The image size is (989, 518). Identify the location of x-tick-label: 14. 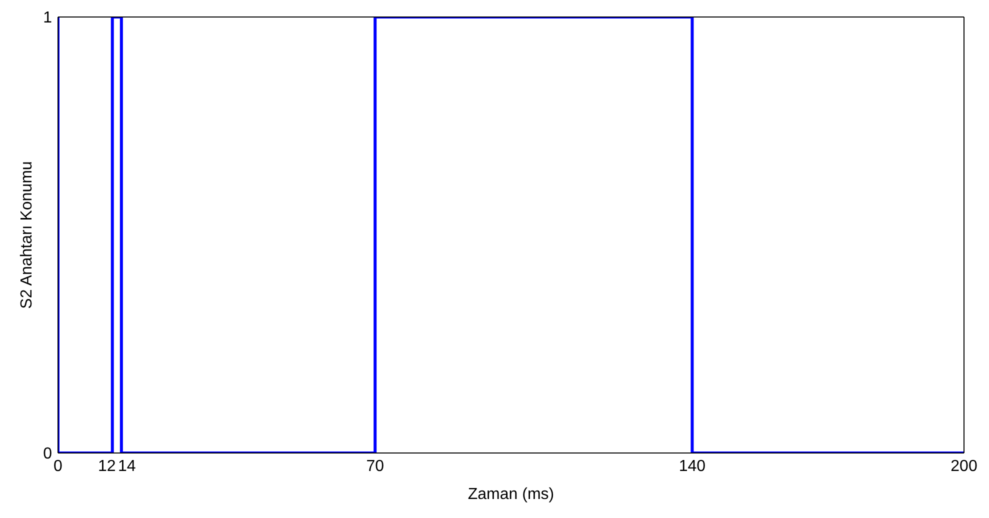
(127, 466).